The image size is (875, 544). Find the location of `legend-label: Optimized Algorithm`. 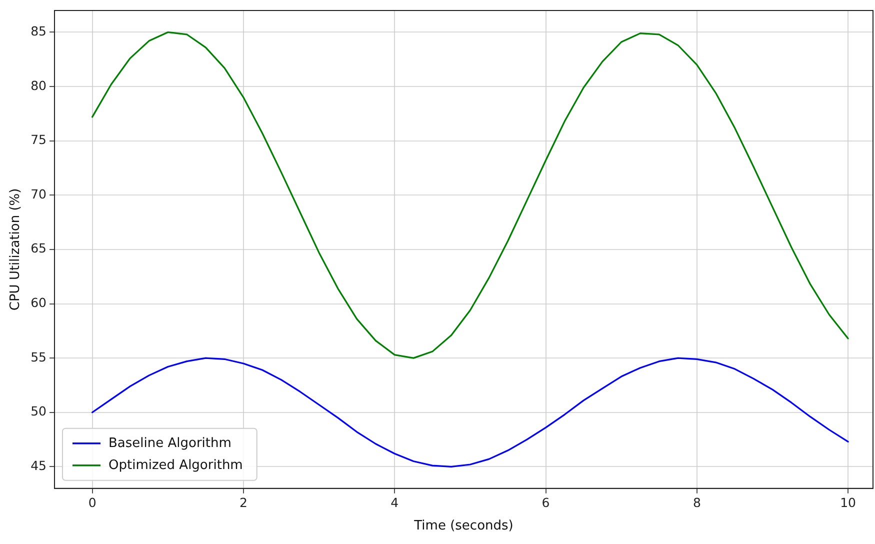

legend-label: Optimized Algorithm is located at coordinates (175, 465).